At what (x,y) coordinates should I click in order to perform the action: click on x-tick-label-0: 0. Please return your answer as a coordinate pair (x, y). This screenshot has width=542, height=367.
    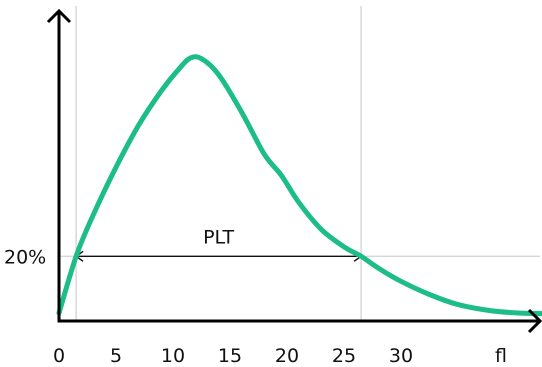
    Looking at the image, I should click on (59, 356).